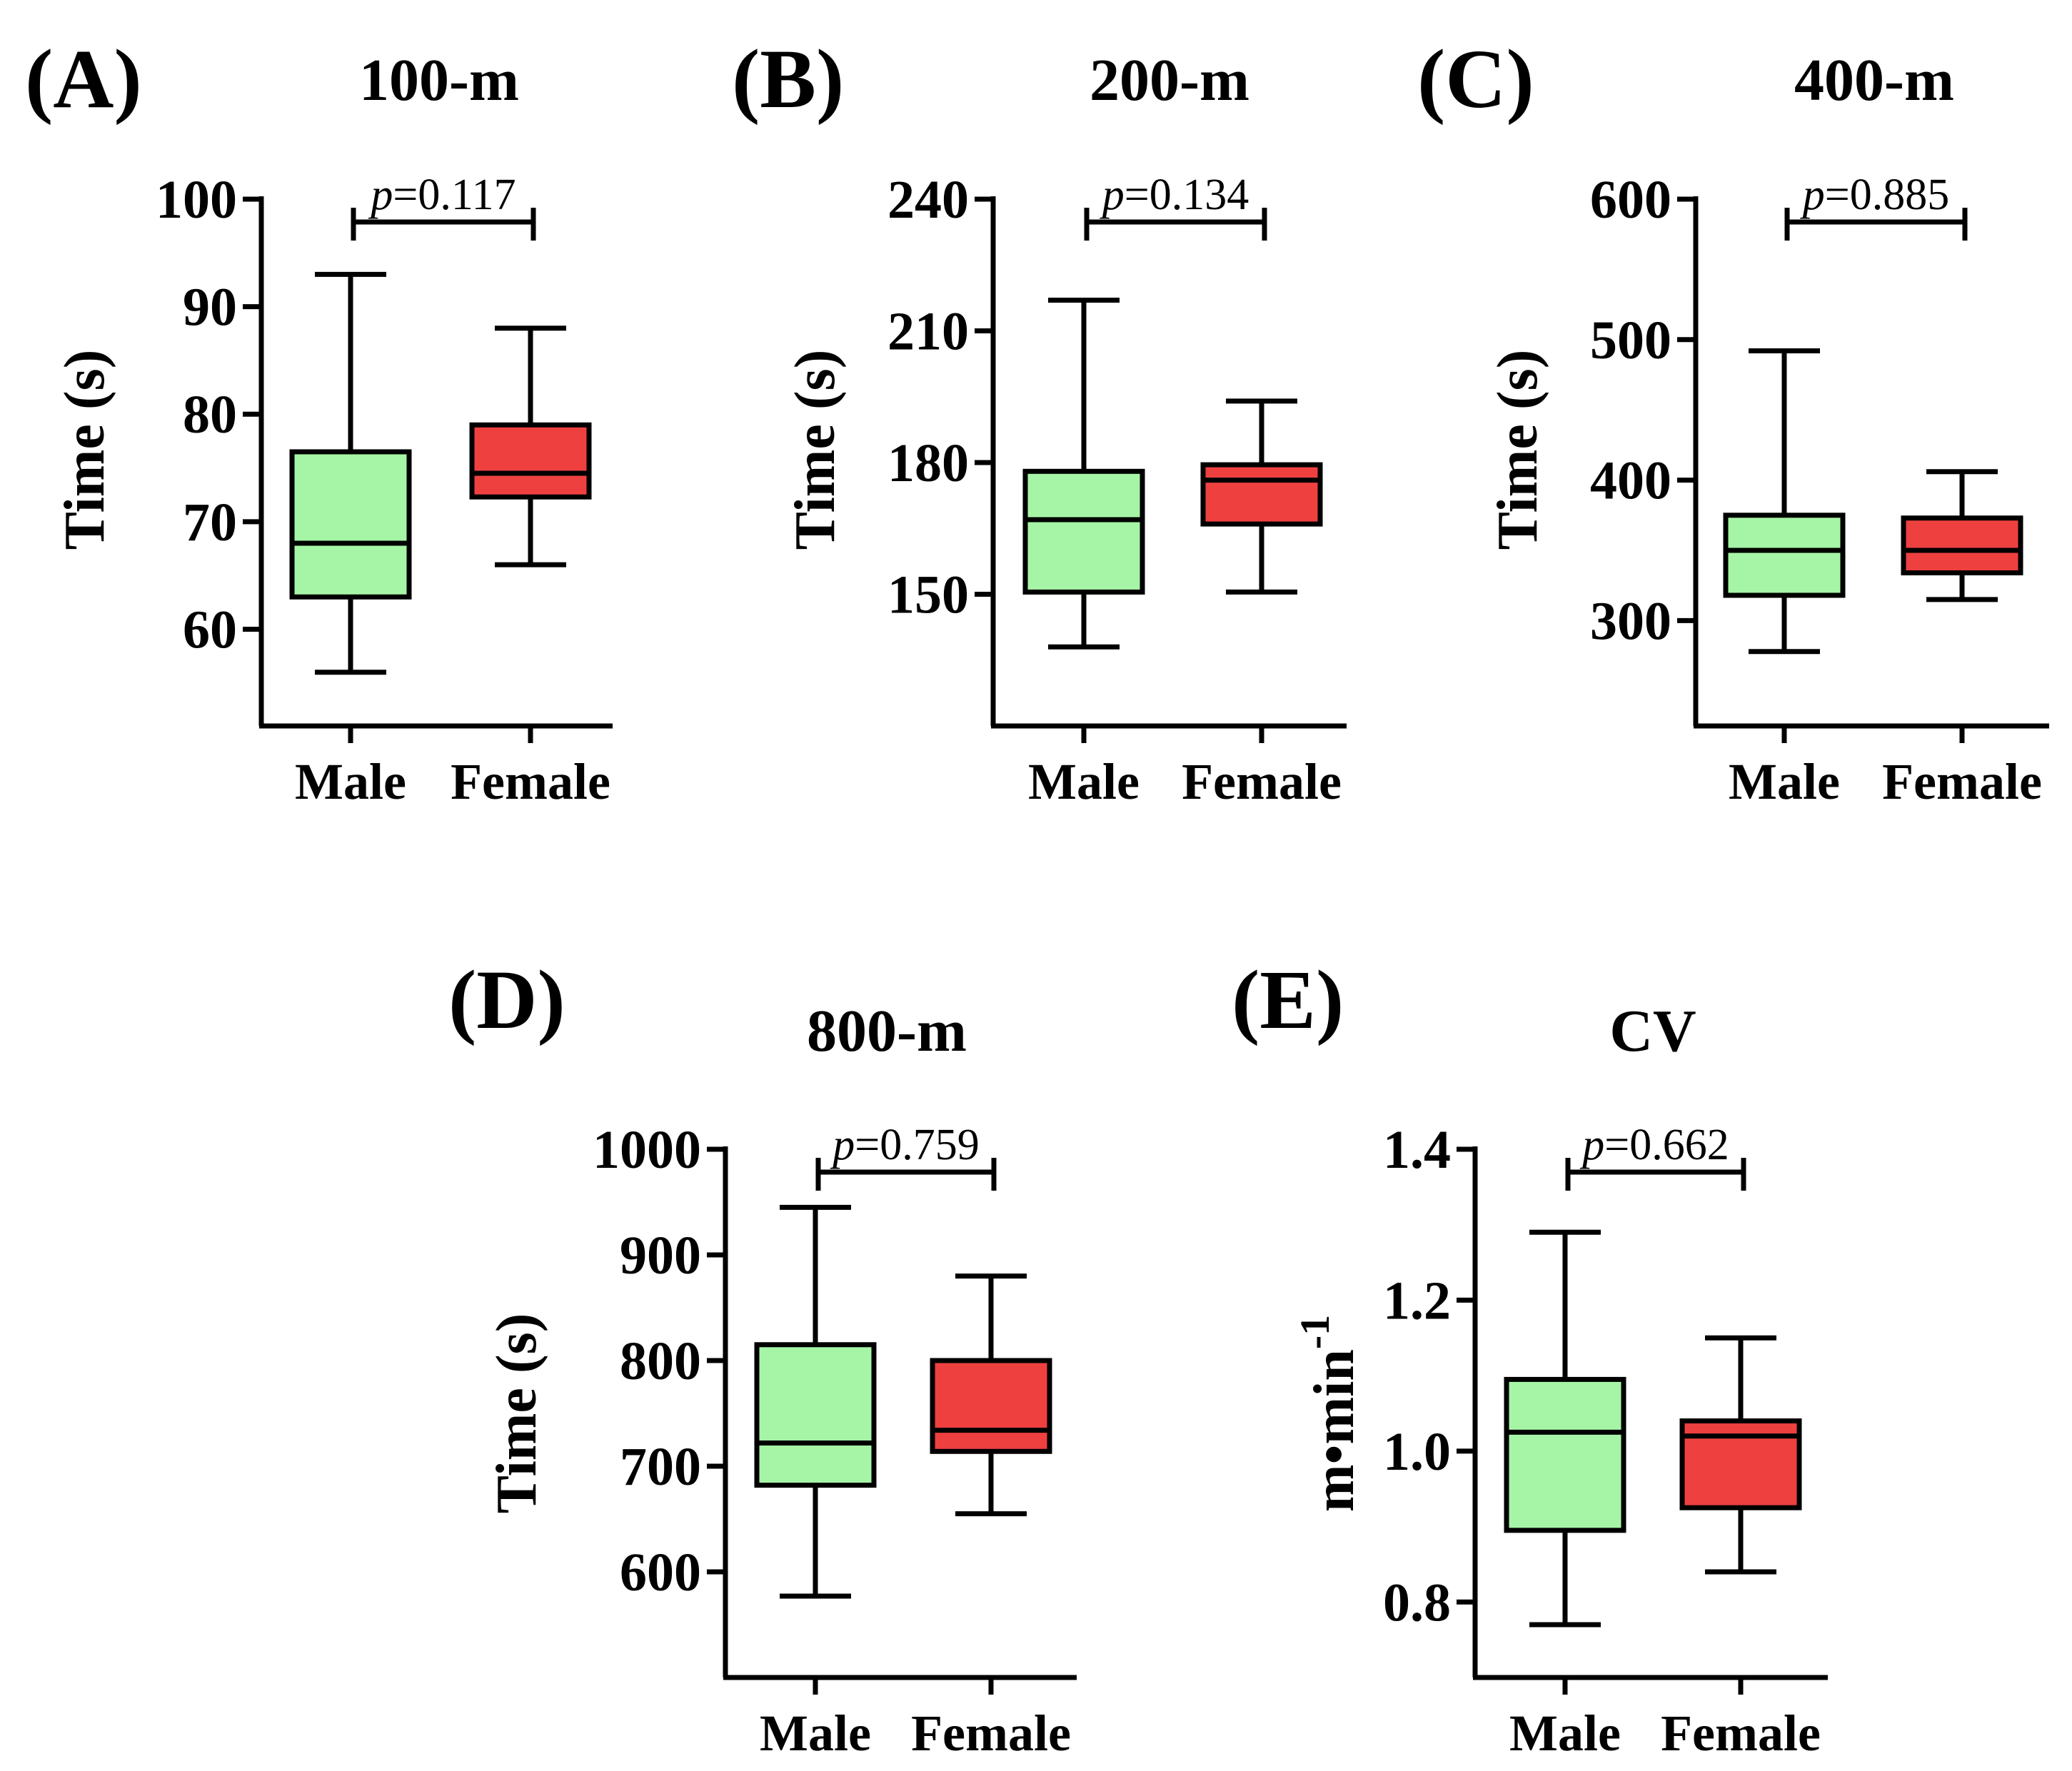 The width and height of the screenshot is (2072, 1771). Describe the element at coordinates (1174, 195) in the screenshot. I see `p-value-label: p=0.134` at that location.